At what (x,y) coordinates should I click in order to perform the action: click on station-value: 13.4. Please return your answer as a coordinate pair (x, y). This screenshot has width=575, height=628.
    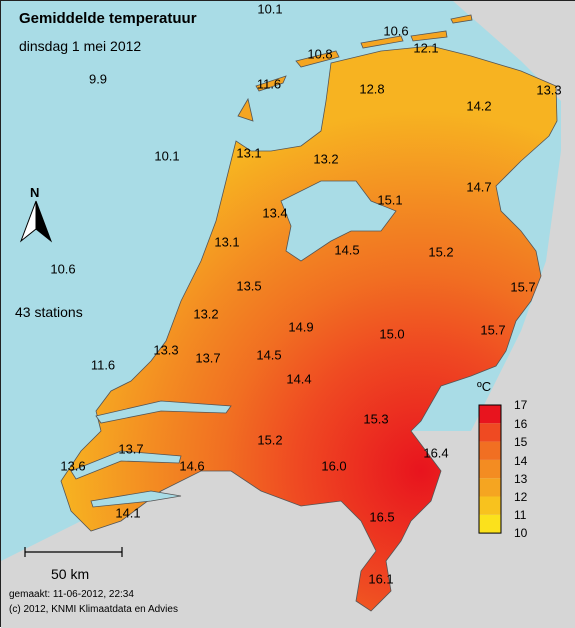
    Looking at the image, I should click on (275, 213).